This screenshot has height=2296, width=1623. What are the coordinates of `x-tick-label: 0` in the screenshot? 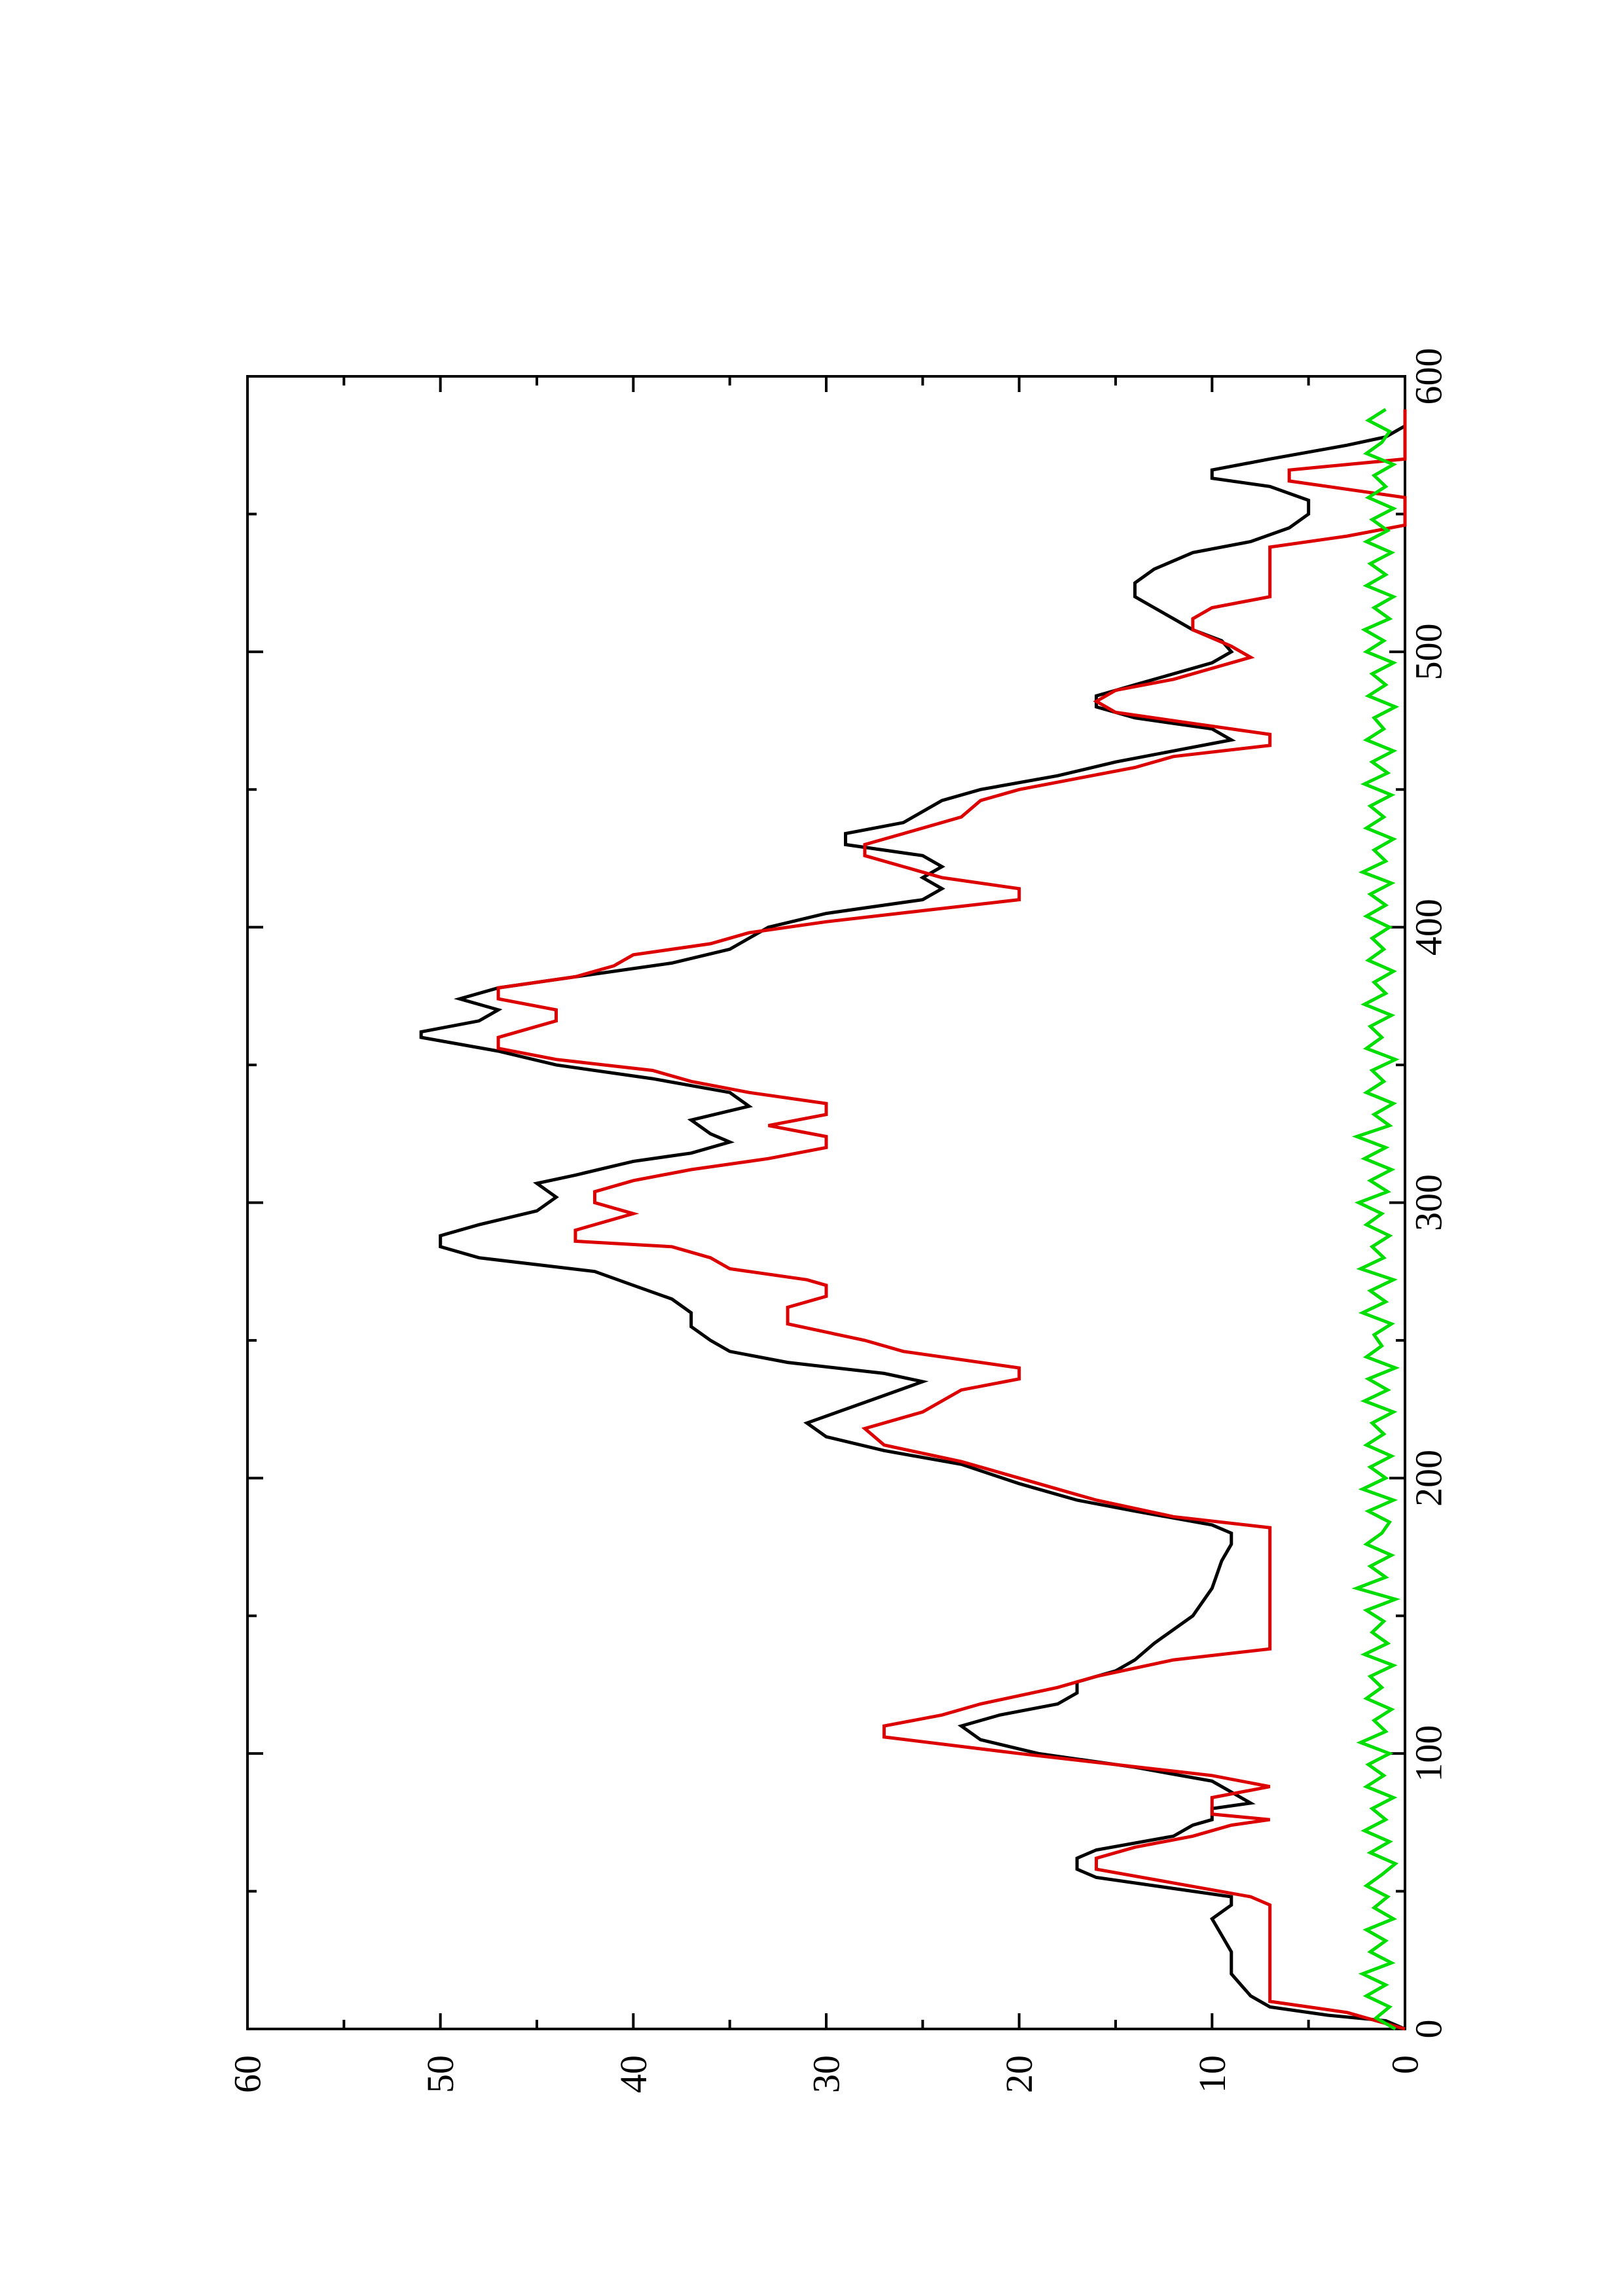 It's located at (1429, 2029).